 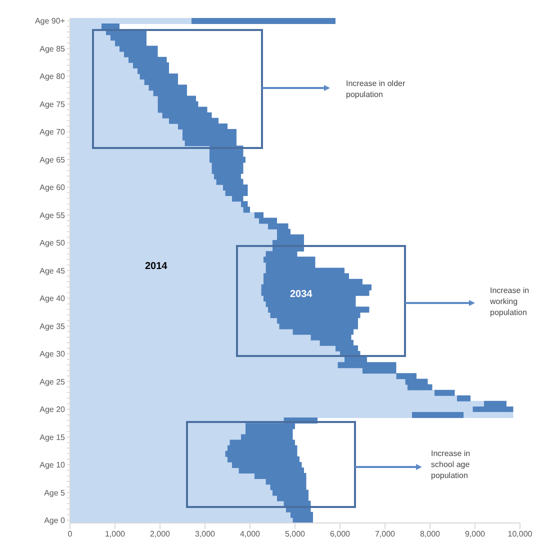 What do you see at coordinates (53, 326) in the screenshot?
I see `y-tick-label: Age 35` at bounding box center [53, 326].